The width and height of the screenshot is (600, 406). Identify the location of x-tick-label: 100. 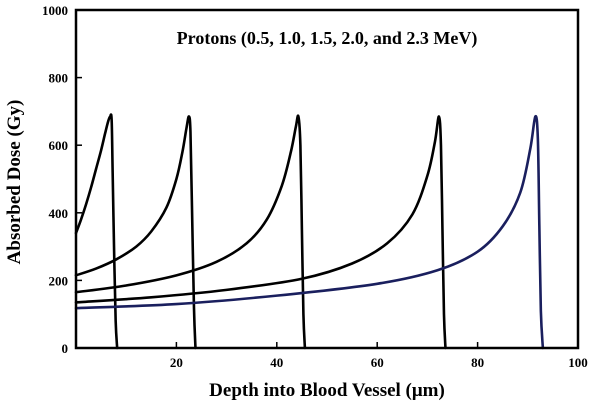
(578, 362).